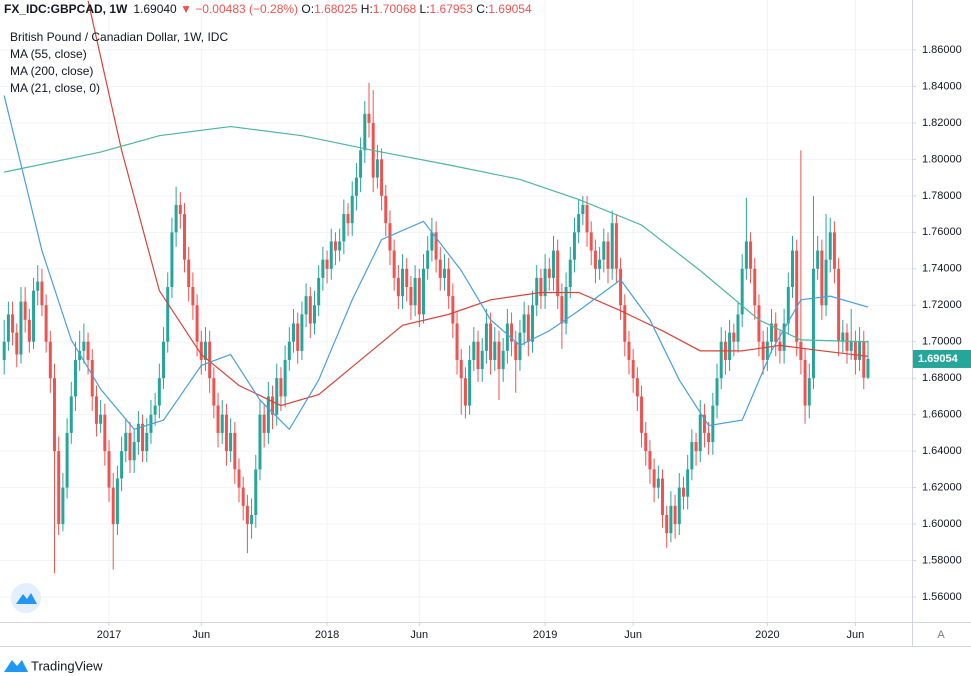 Image resolution: width=971 pixels, height=676 pixels. I want to click on y-tick-label: 1.76000, so click(942, 232).